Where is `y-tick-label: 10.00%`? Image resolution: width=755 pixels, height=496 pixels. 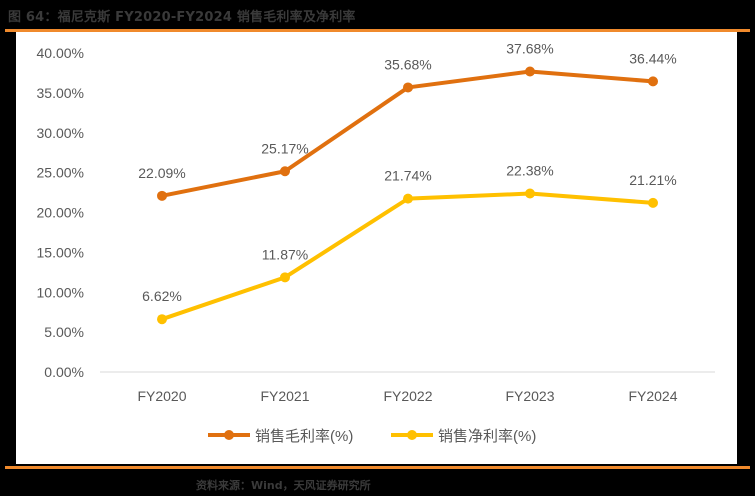
y-tick-label: 10.00% is located at coordinates (60, 292).